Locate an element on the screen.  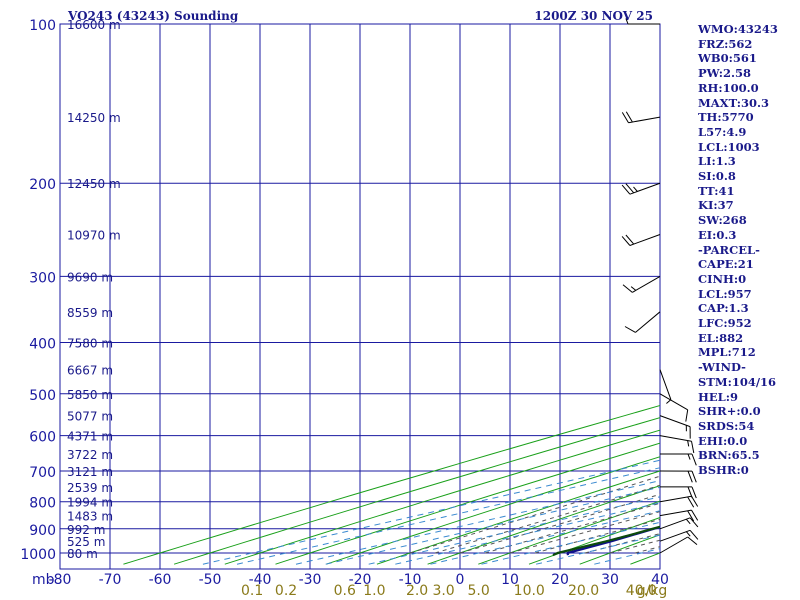
index-item: -WIND- is located at coordinates (722, 367).